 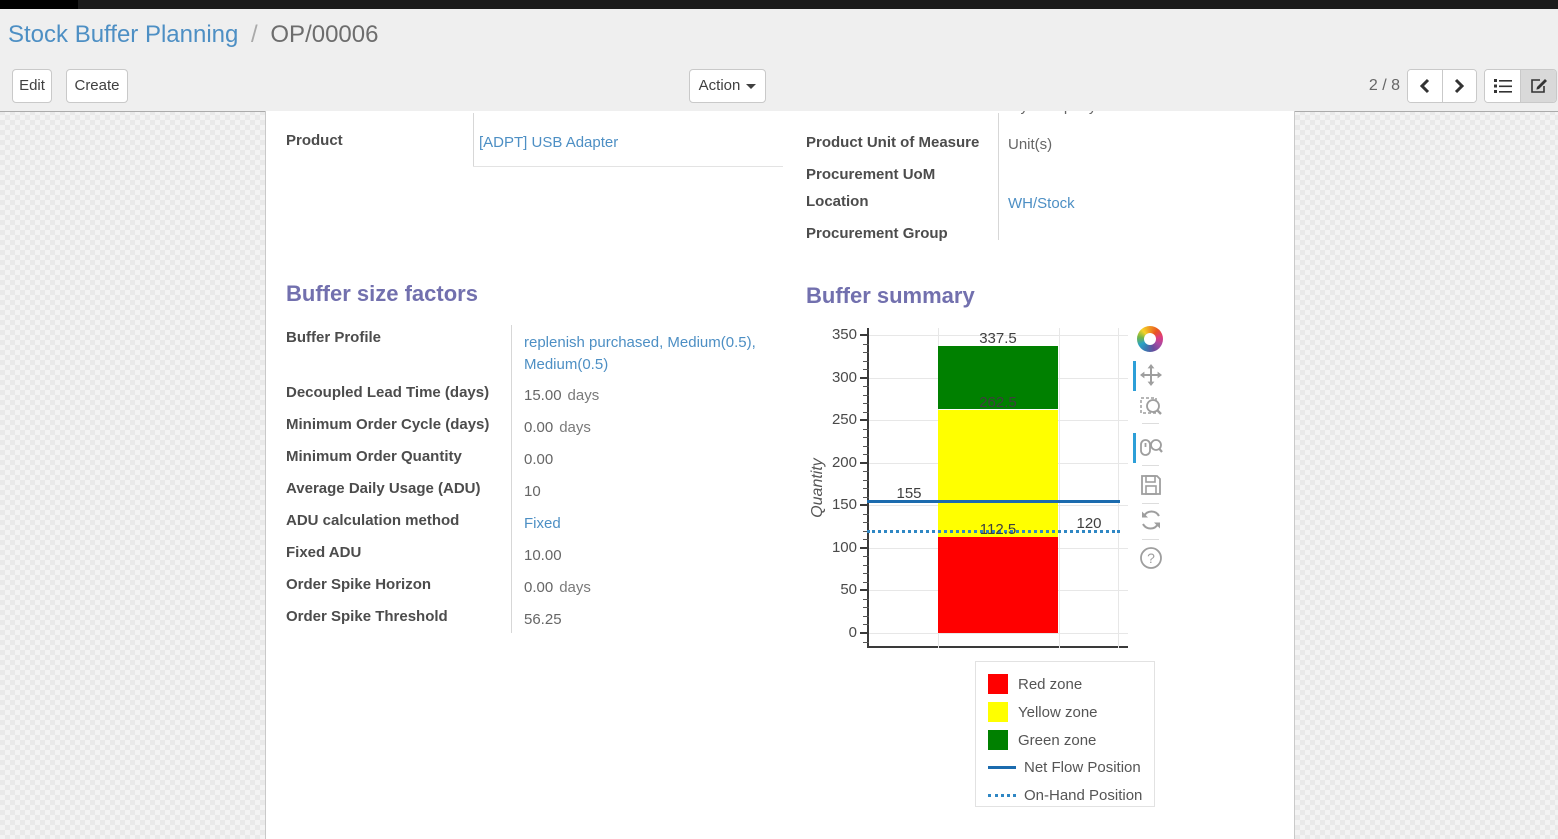 I want to click on create-button: Create, so click(x=97, y=86).